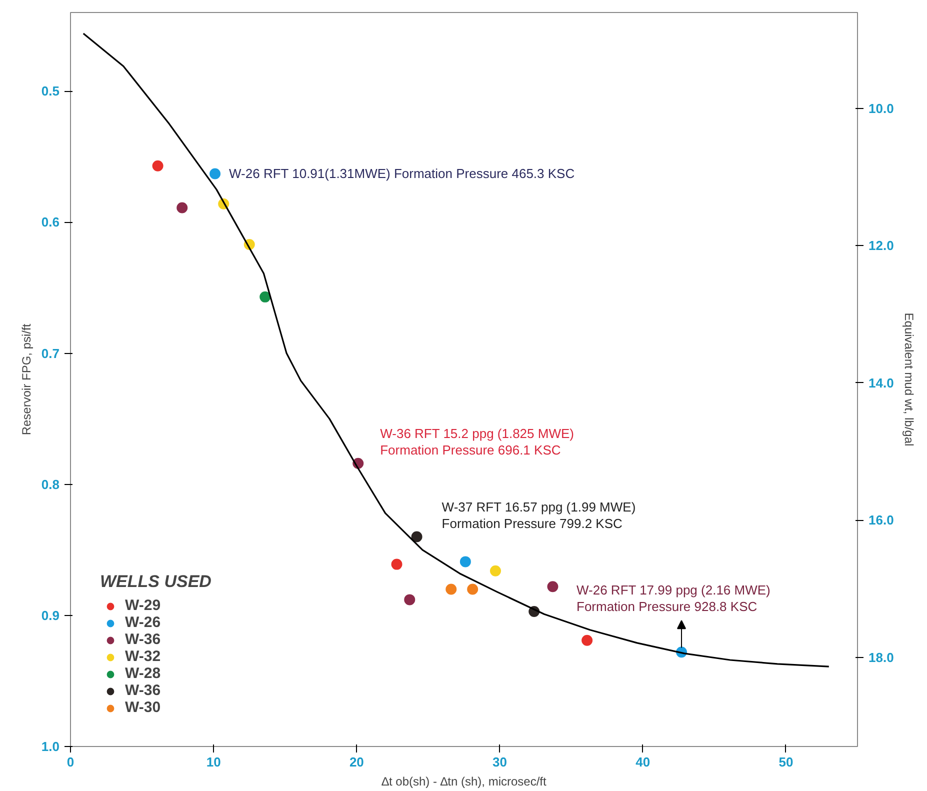 The width and height of the screenshot is (927, 791). I want to click on legend-label: W-26, so click(143, 622).